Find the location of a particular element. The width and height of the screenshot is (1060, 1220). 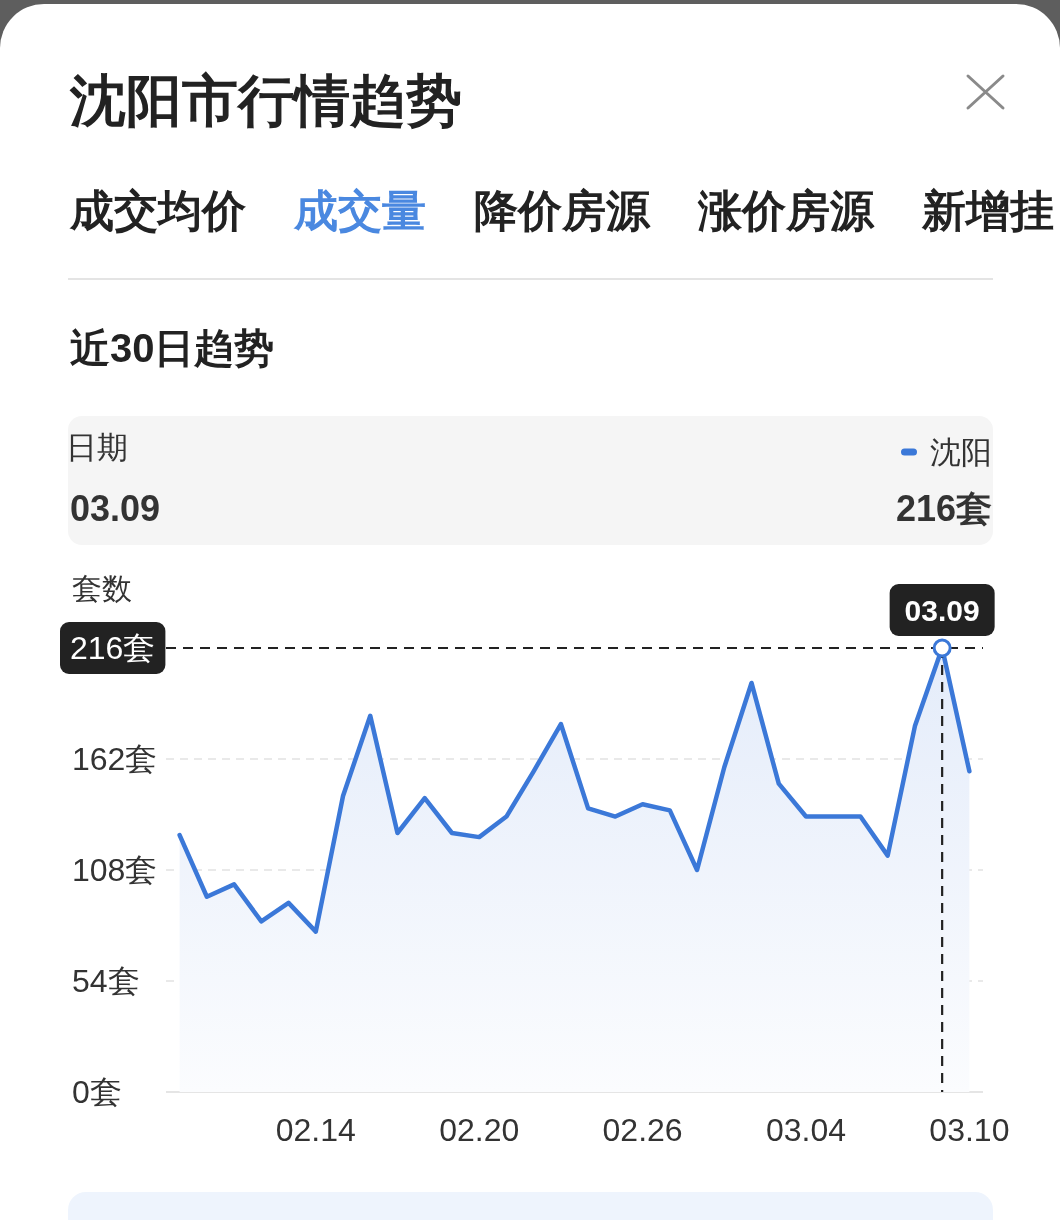

annotation: 日期 is located at coordinates (97, 447).